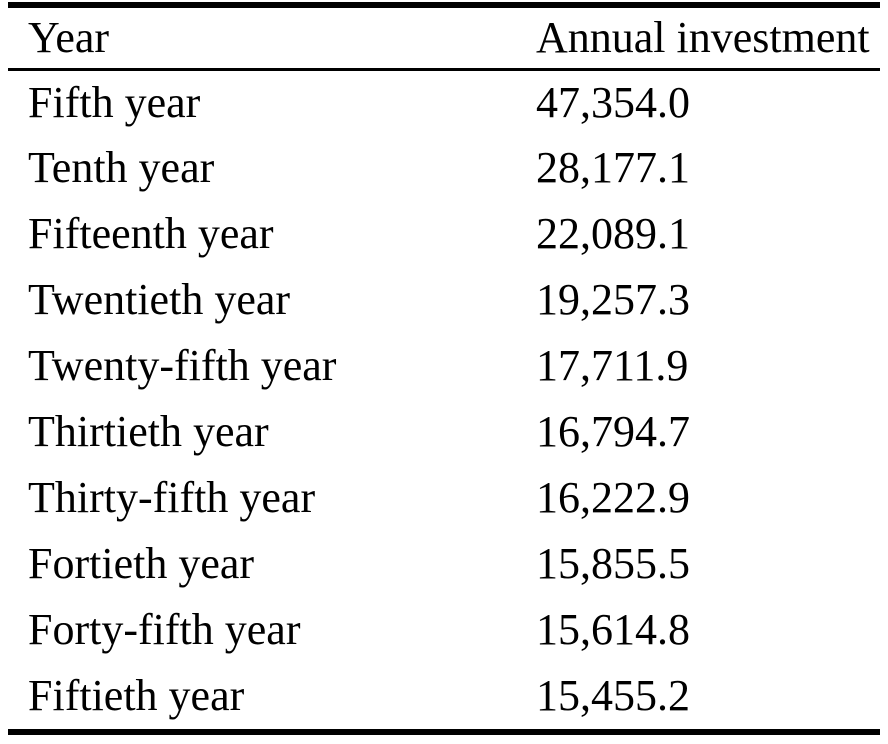  I want to click on table-row: Tenth year 28,177.1, so click(444, 168).